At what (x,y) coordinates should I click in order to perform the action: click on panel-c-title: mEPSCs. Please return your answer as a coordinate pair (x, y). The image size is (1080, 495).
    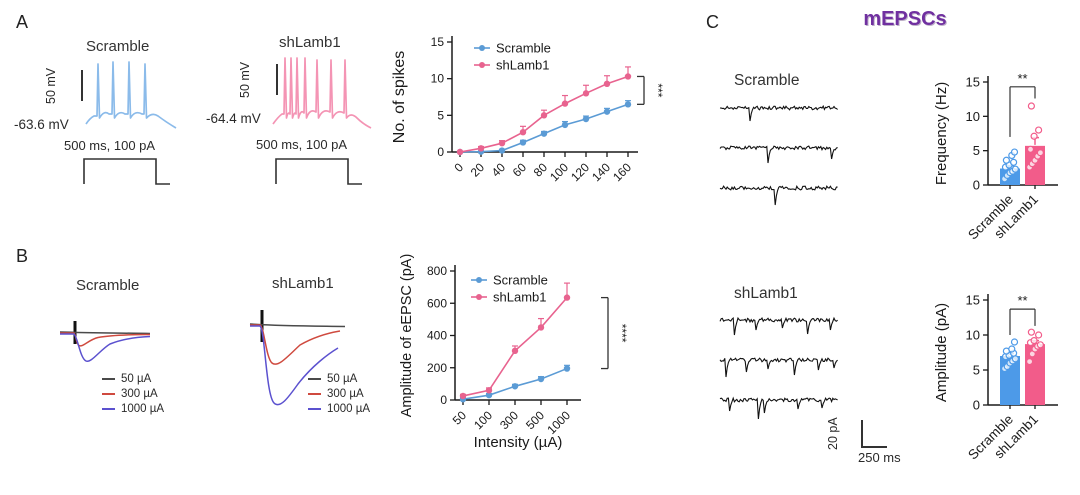
    Looking at the image, I should click on (905, 19).